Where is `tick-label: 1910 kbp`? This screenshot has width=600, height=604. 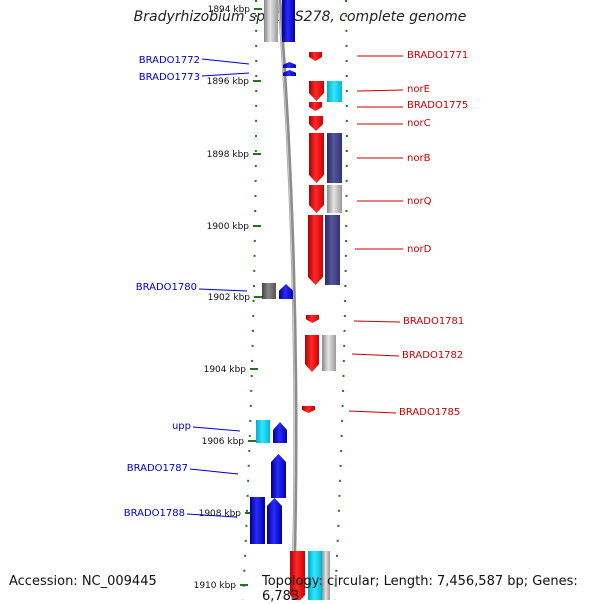
tick-label: 1910 kbp is located at coordinates (215, 586).